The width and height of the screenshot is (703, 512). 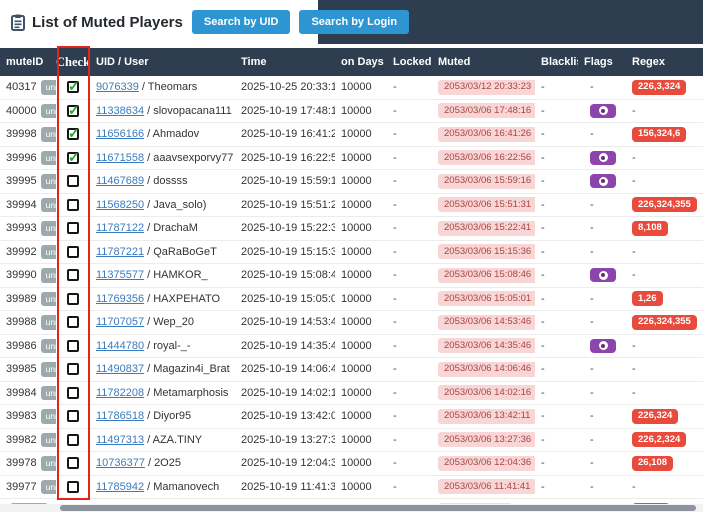 I want to click on uid-link: 11707057, so click(x=120, y=322).